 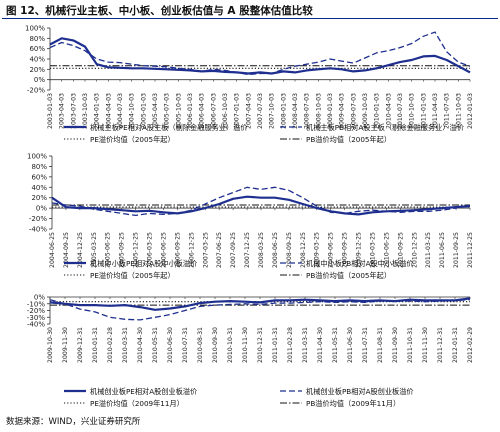 What do you see at coordinates (155, 345) in the screenshot?
I see `c2-x-tick-label: 2010-05-31` at bounding box center [155, 345].